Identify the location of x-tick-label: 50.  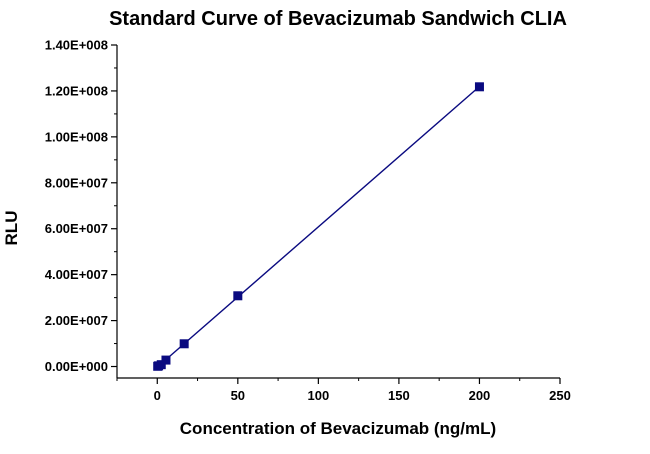
(238, 395).